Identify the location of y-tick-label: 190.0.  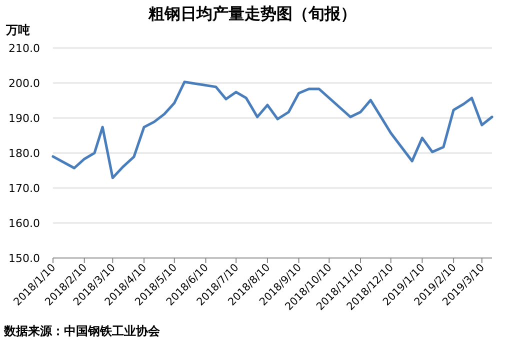
(24, 118).